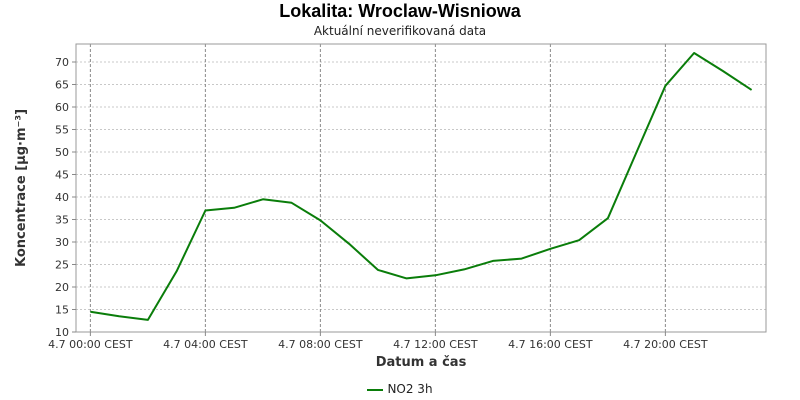  Describe the element at coordinates (62, 310) in the screenshot. I see `y-tick-label: 15` at that location.